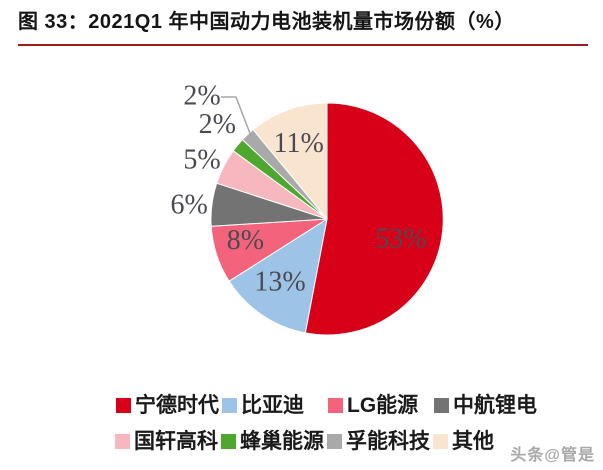 The image size is (603, 470). Describe the element at coordinates (335, 405) in the screenshot. I see `legend-swatch-lg` at that location.